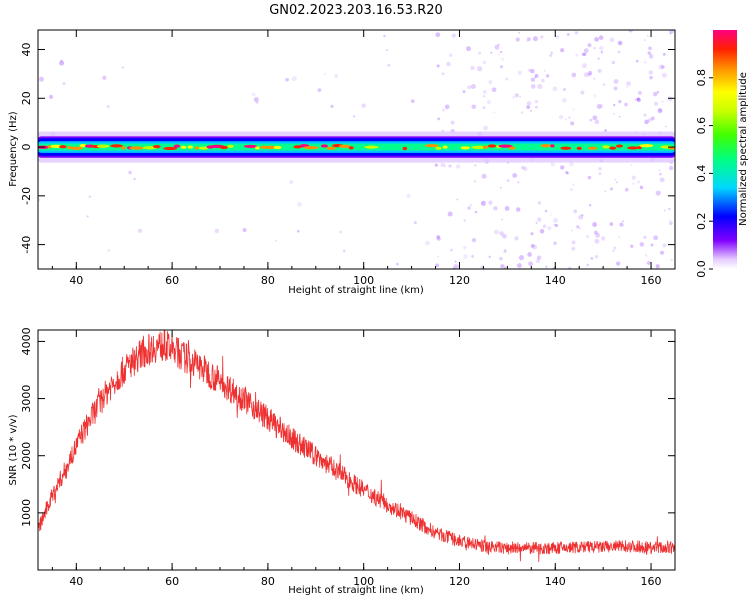 This screenshot has height=604, width=750. What do you see at coordinates (26, 399) in the screenshot?
I see `snr-y-tick-label: 3000` at bounding box center [26, 399].